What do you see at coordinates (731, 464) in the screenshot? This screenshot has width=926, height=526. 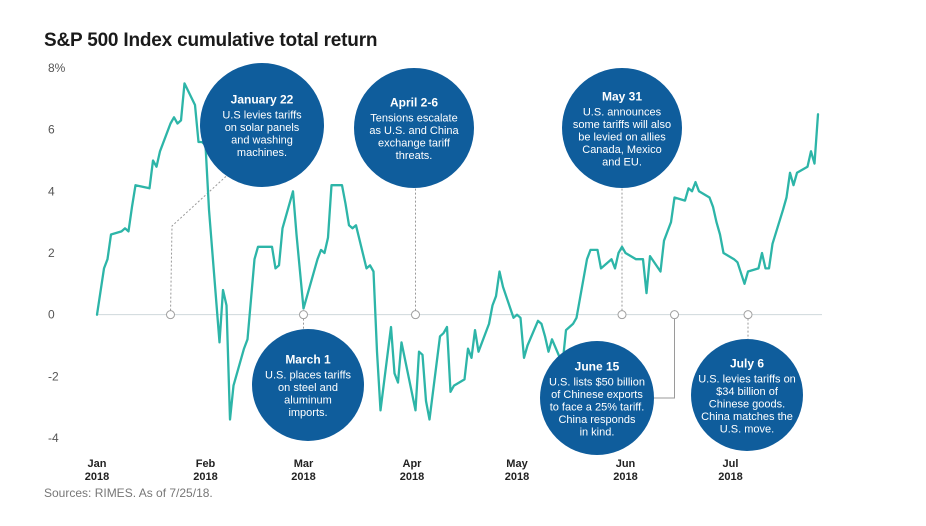 I see `x-tick-month: Jul` at bounding box center [731, 464].